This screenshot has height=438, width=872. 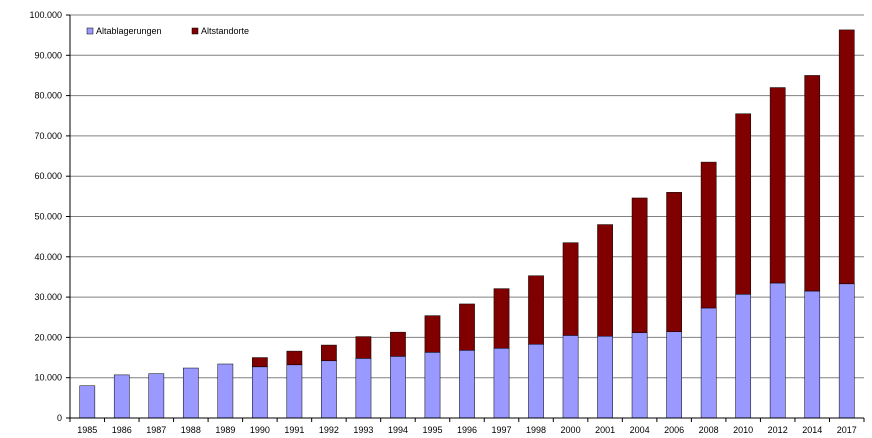 I want to click on bar-altstandorte-2001, so click(x=605, y=280).